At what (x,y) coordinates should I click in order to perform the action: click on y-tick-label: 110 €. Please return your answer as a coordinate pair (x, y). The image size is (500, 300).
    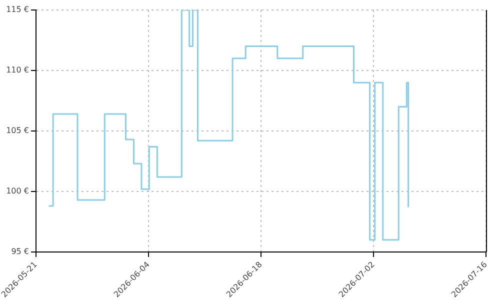
    Looking at the image, I should click on (17, 70).